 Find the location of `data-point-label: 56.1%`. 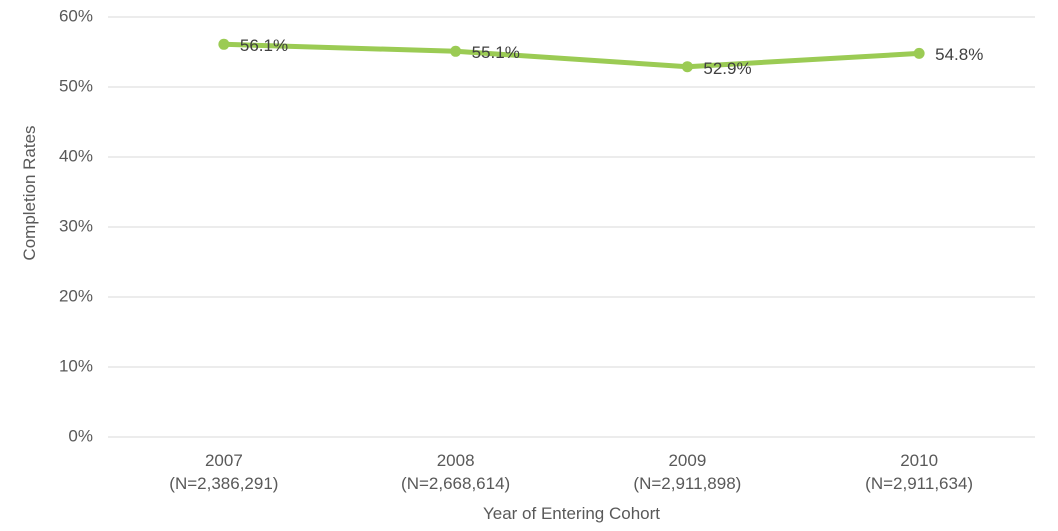

data-point-label: 56.1% is located at coordinates (264, 46).